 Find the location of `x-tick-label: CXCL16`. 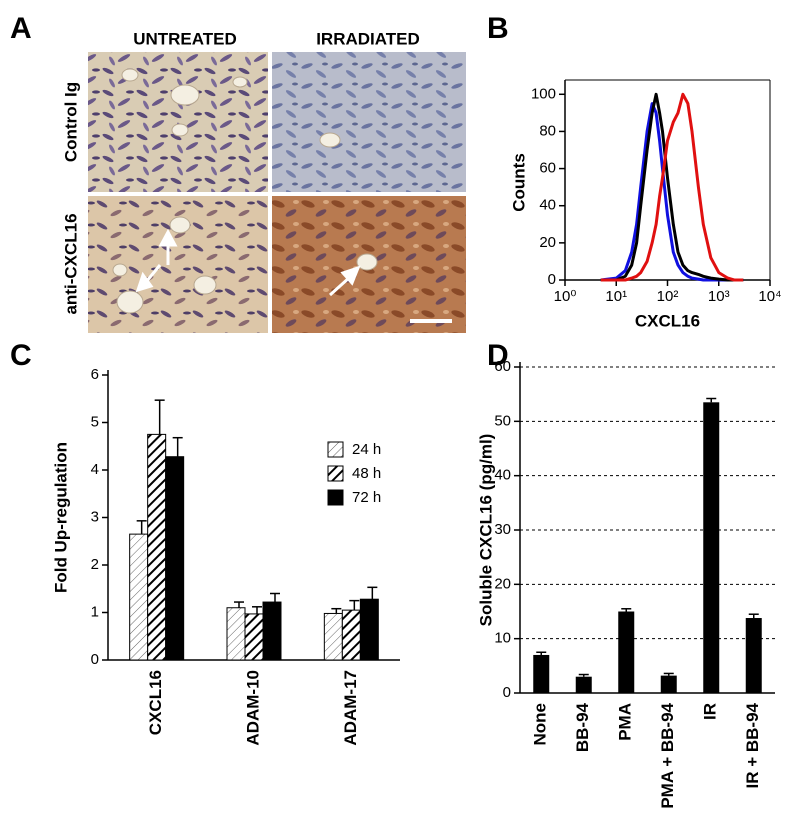

x-tick-label: CXCL16 is located at coordinates (155, 702).